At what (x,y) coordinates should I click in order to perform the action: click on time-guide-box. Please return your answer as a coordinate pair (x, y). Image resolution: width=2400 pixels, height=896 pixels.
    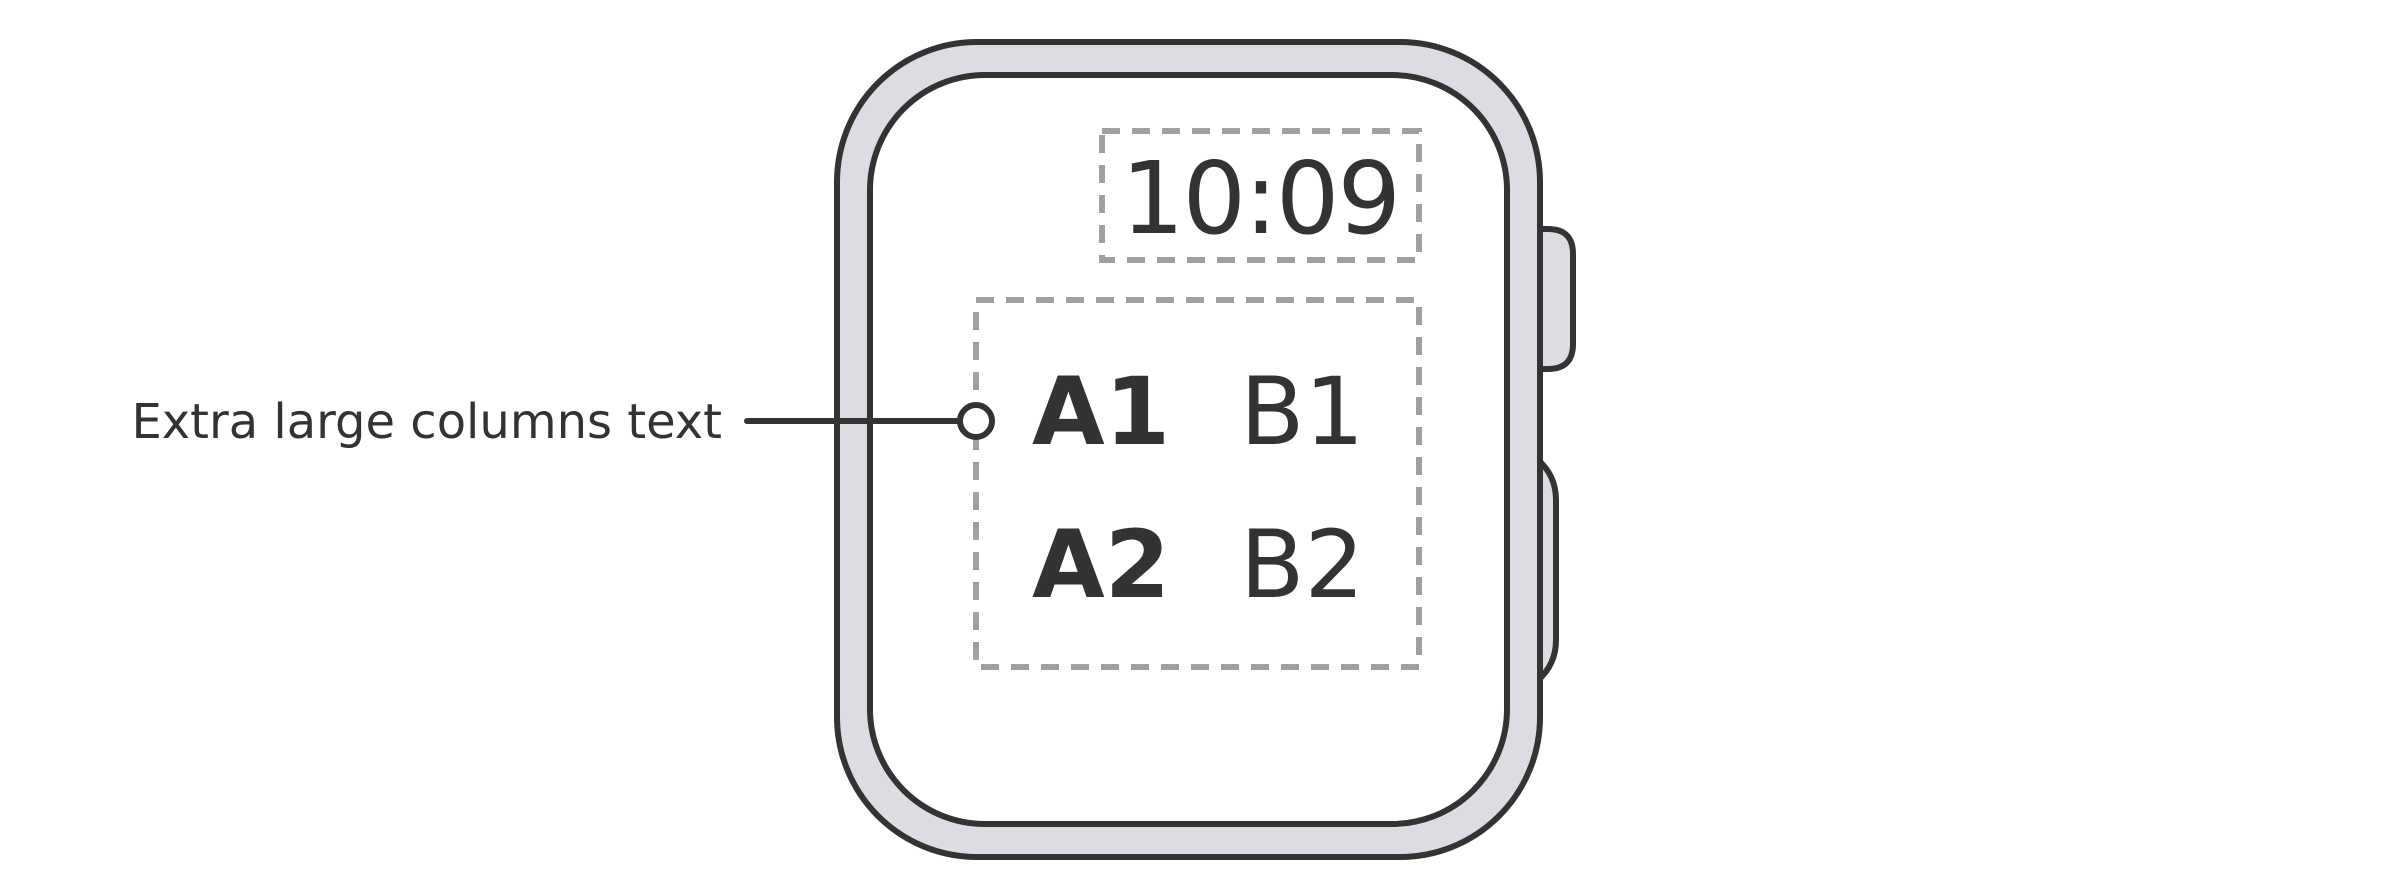
    Looking at the image, I should click on (1260, 195).